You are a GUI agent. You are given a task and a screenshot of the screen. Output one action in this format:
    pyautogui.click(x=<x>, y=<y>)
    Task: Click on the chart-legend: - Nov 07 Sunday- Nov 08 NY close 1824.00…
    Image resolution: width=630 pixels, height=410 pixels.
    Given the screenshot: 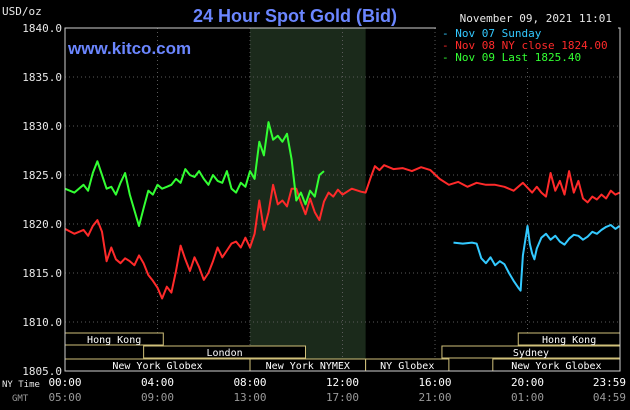 What is the action you would take?
    pyautogui.click(x=527, y=47)
    